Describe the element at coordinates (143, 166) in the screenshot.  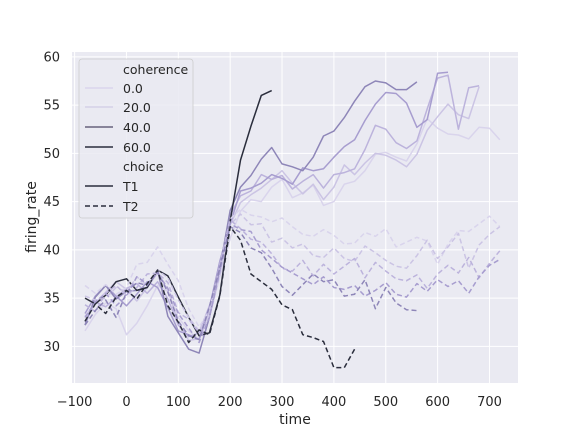
I see `legend-choice-title: choice` at that location.